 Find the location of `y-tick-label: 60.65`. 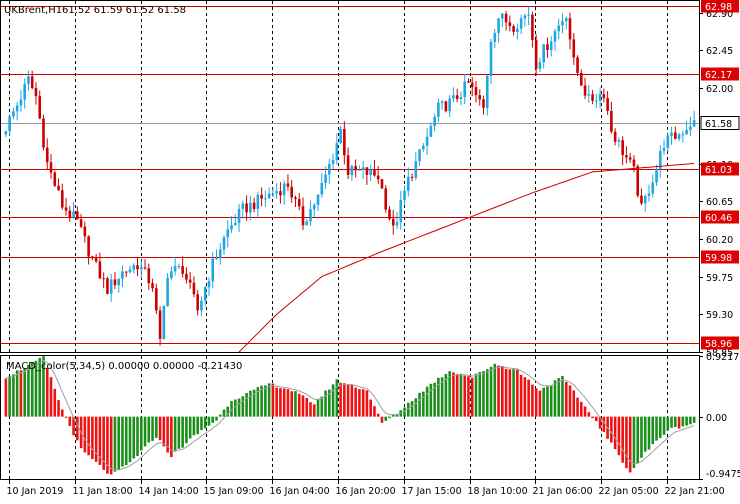

y-tick-label: 60.65 is located at coordinates (719, 202).